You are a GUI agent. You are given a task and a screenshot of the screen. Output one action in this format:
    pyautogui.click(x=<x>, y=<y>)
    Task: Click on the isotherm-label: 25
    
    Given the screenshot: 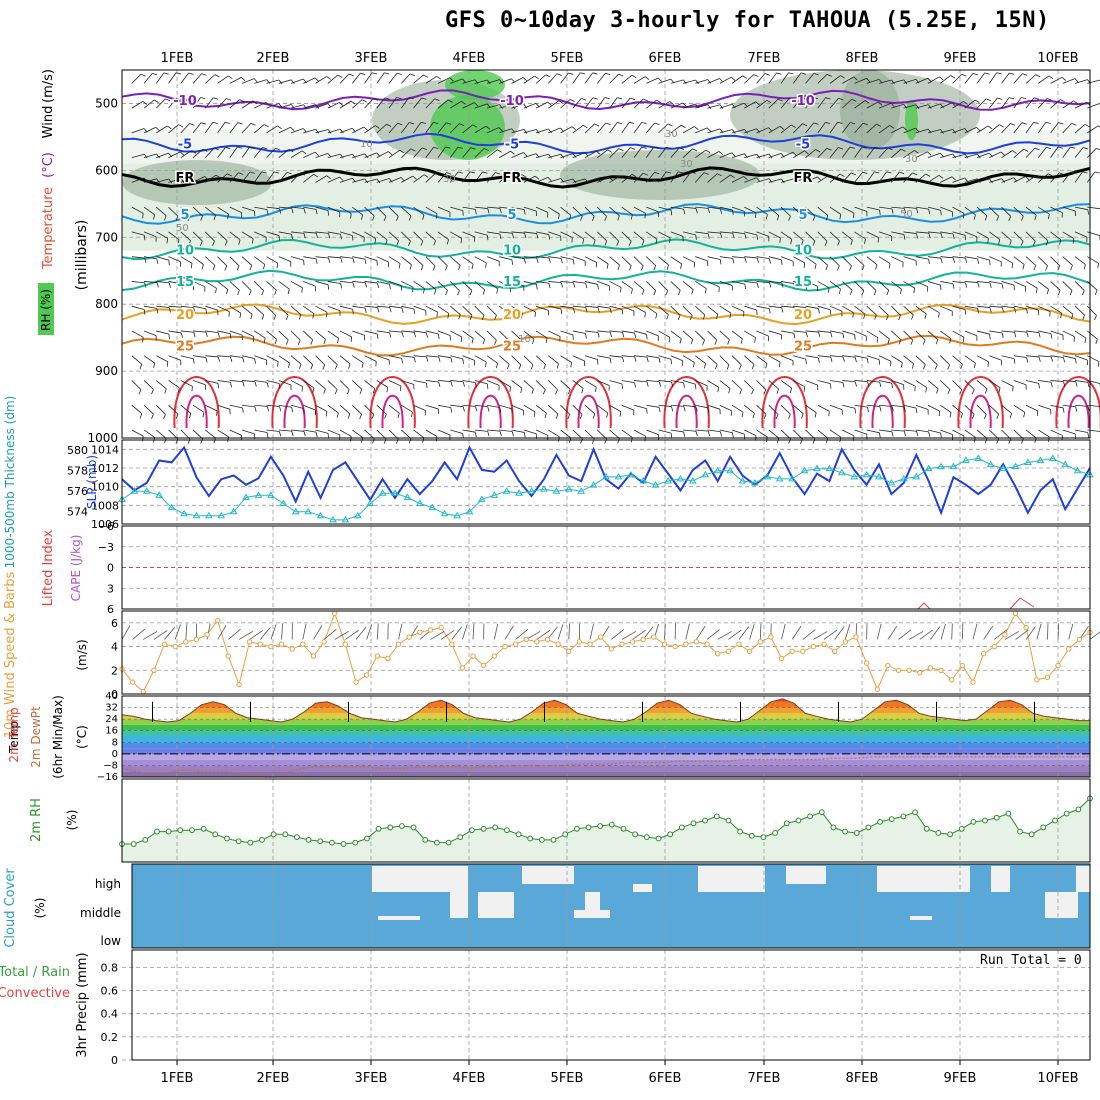 What is the action you would take?
    pyautogui.click(x=803, y=347)
    